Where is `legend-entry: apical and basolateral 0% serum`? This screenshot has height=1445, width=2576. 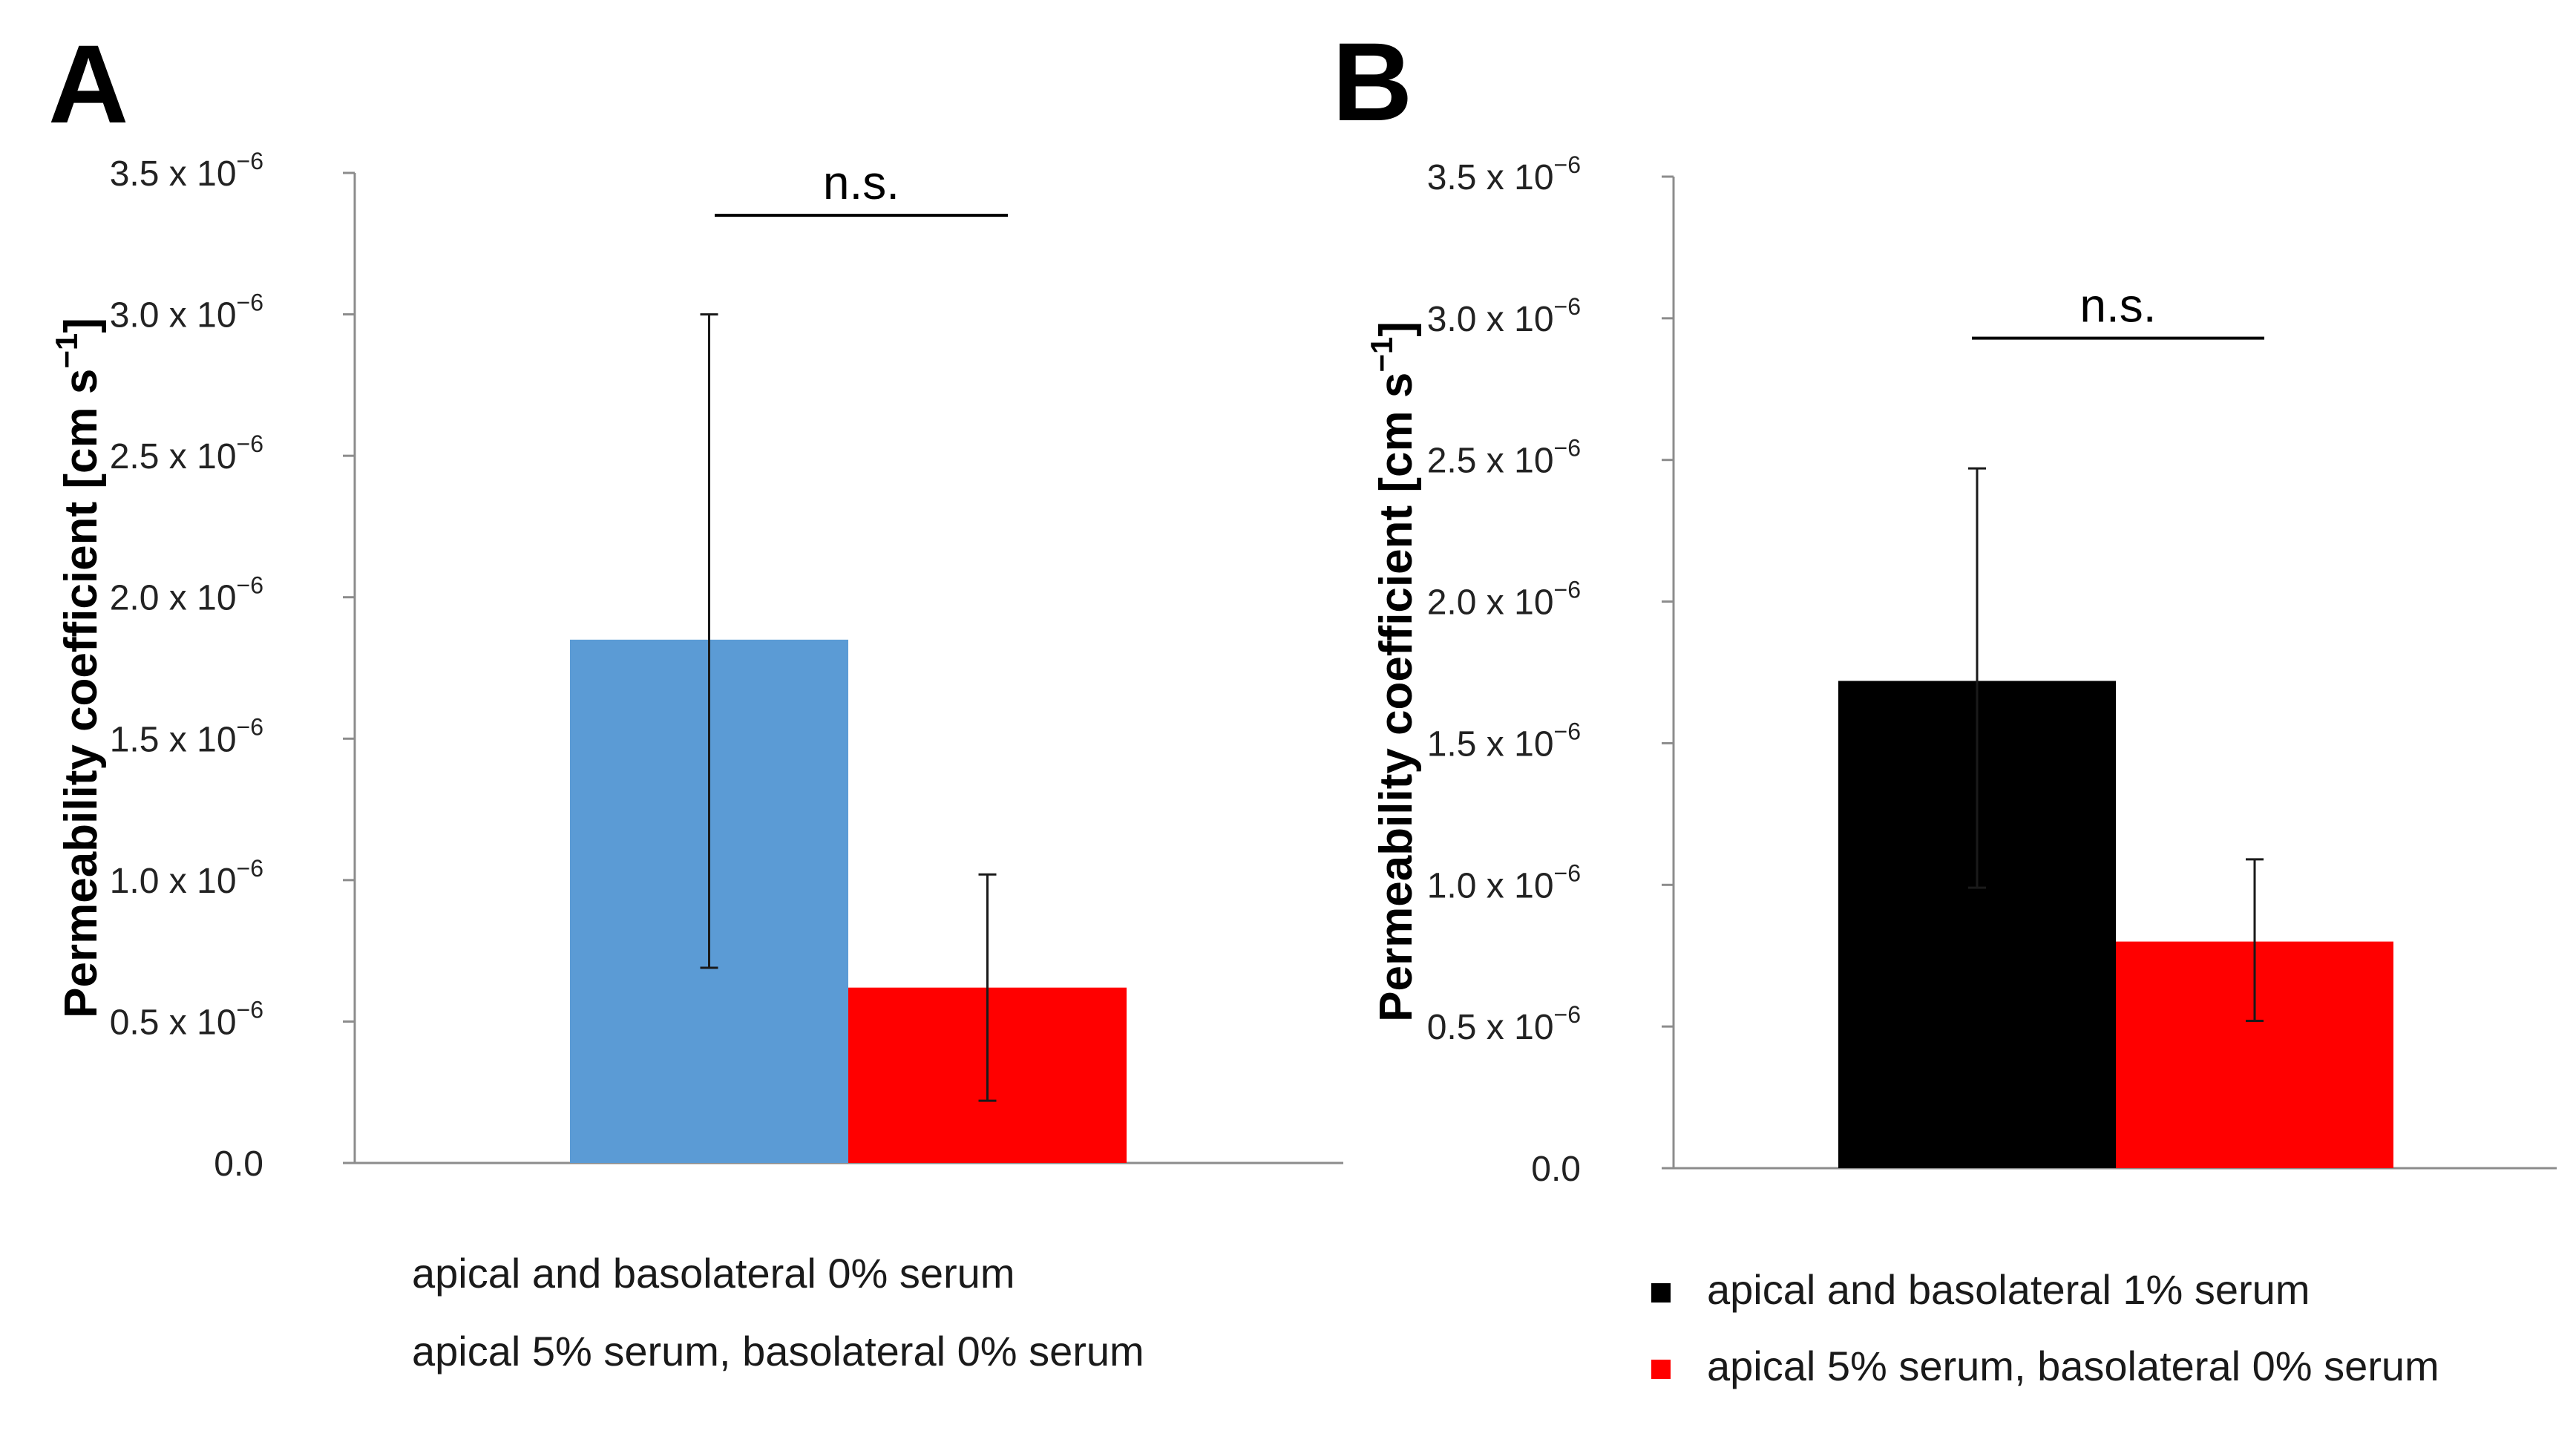 legend-entry: apical and basolateral 0% serum is located at coordinates (713, 1273).